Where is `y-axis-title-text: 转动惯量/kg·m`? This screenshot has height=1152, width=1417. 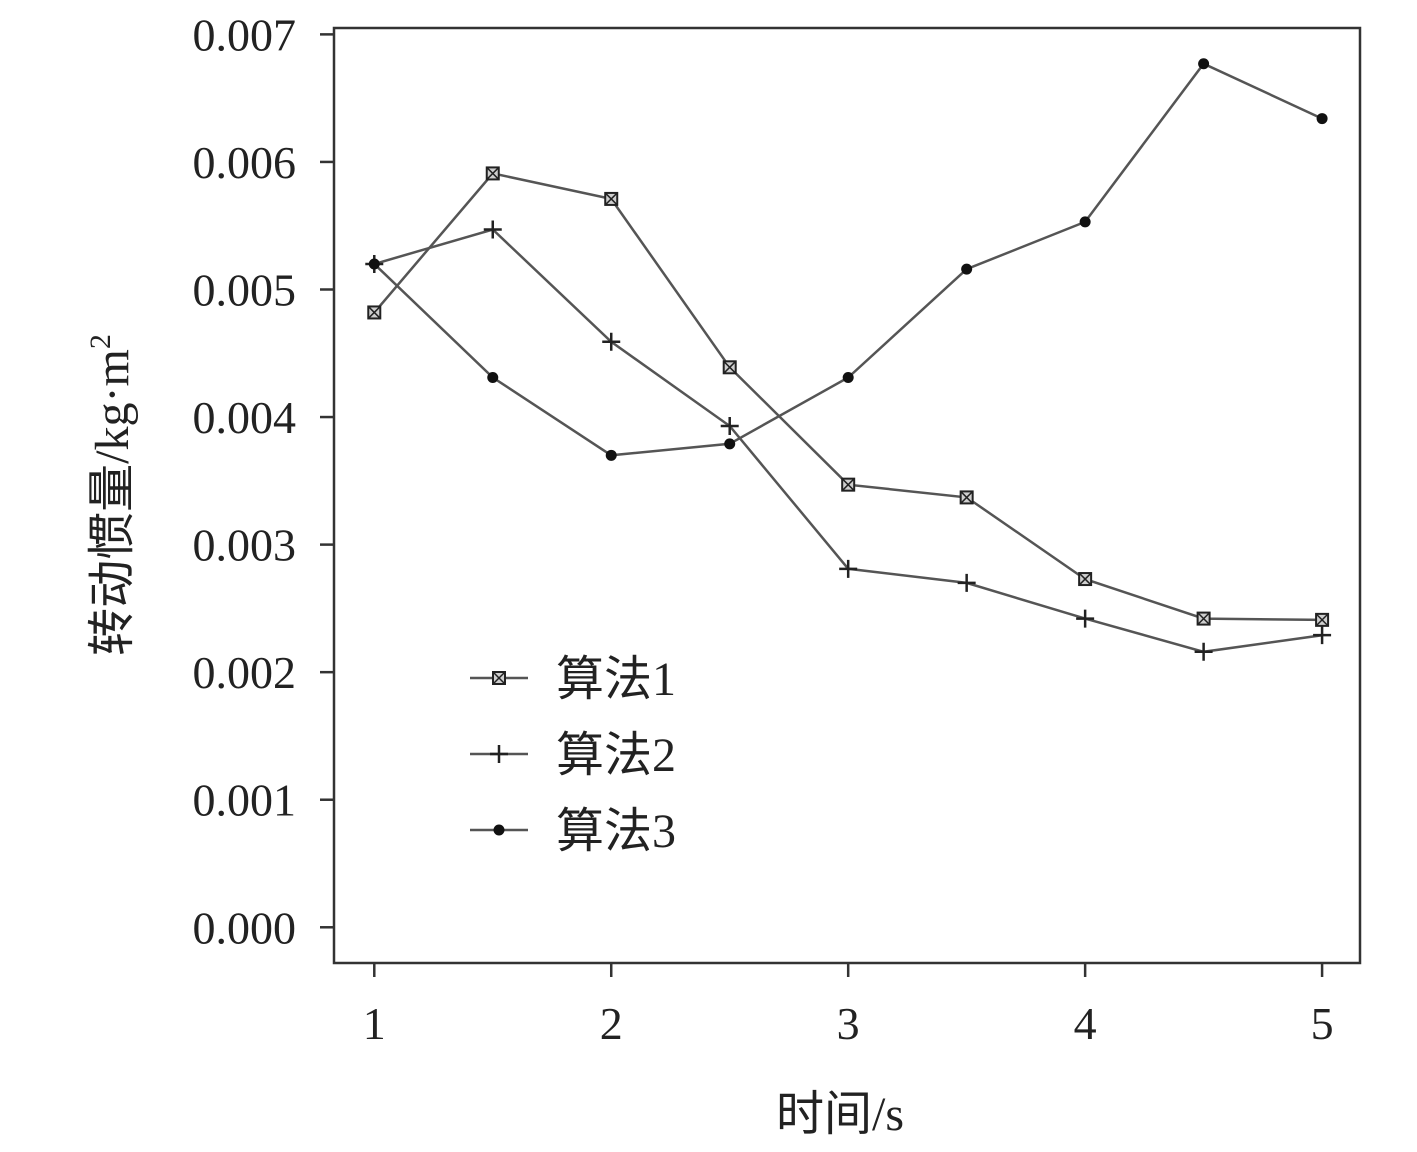 y-axis-title-text: 转动惯量/kg·m is located at coordinates (112, 502).